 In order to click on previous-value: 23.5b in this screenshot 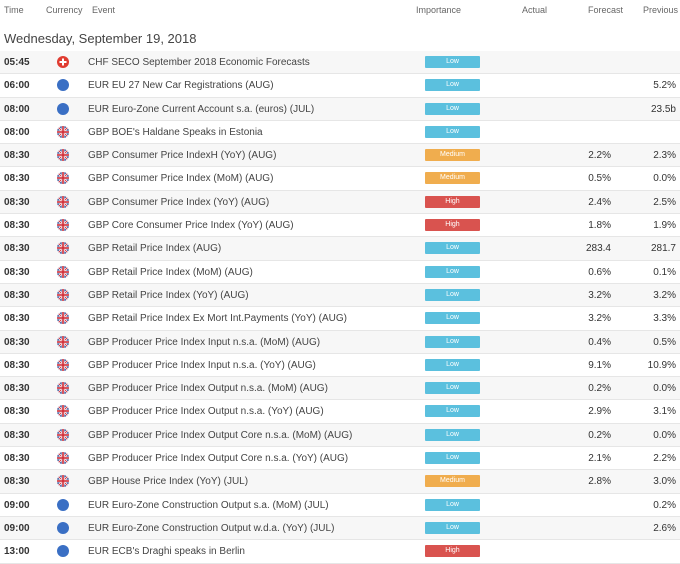, I will do `click(663, 109)`.